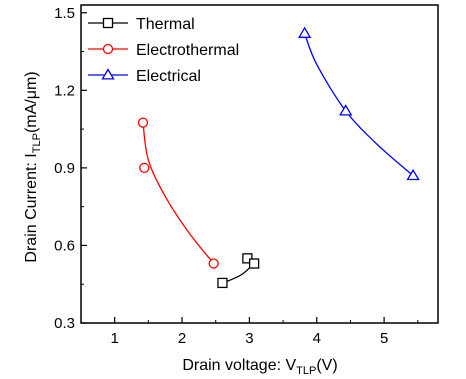 This screenshot has height=379, width=466. What do you see at coordinates (168, 76) in the screenshot?
I see `legend-label-electrical: Electrical` at bounding box center [168, 76].